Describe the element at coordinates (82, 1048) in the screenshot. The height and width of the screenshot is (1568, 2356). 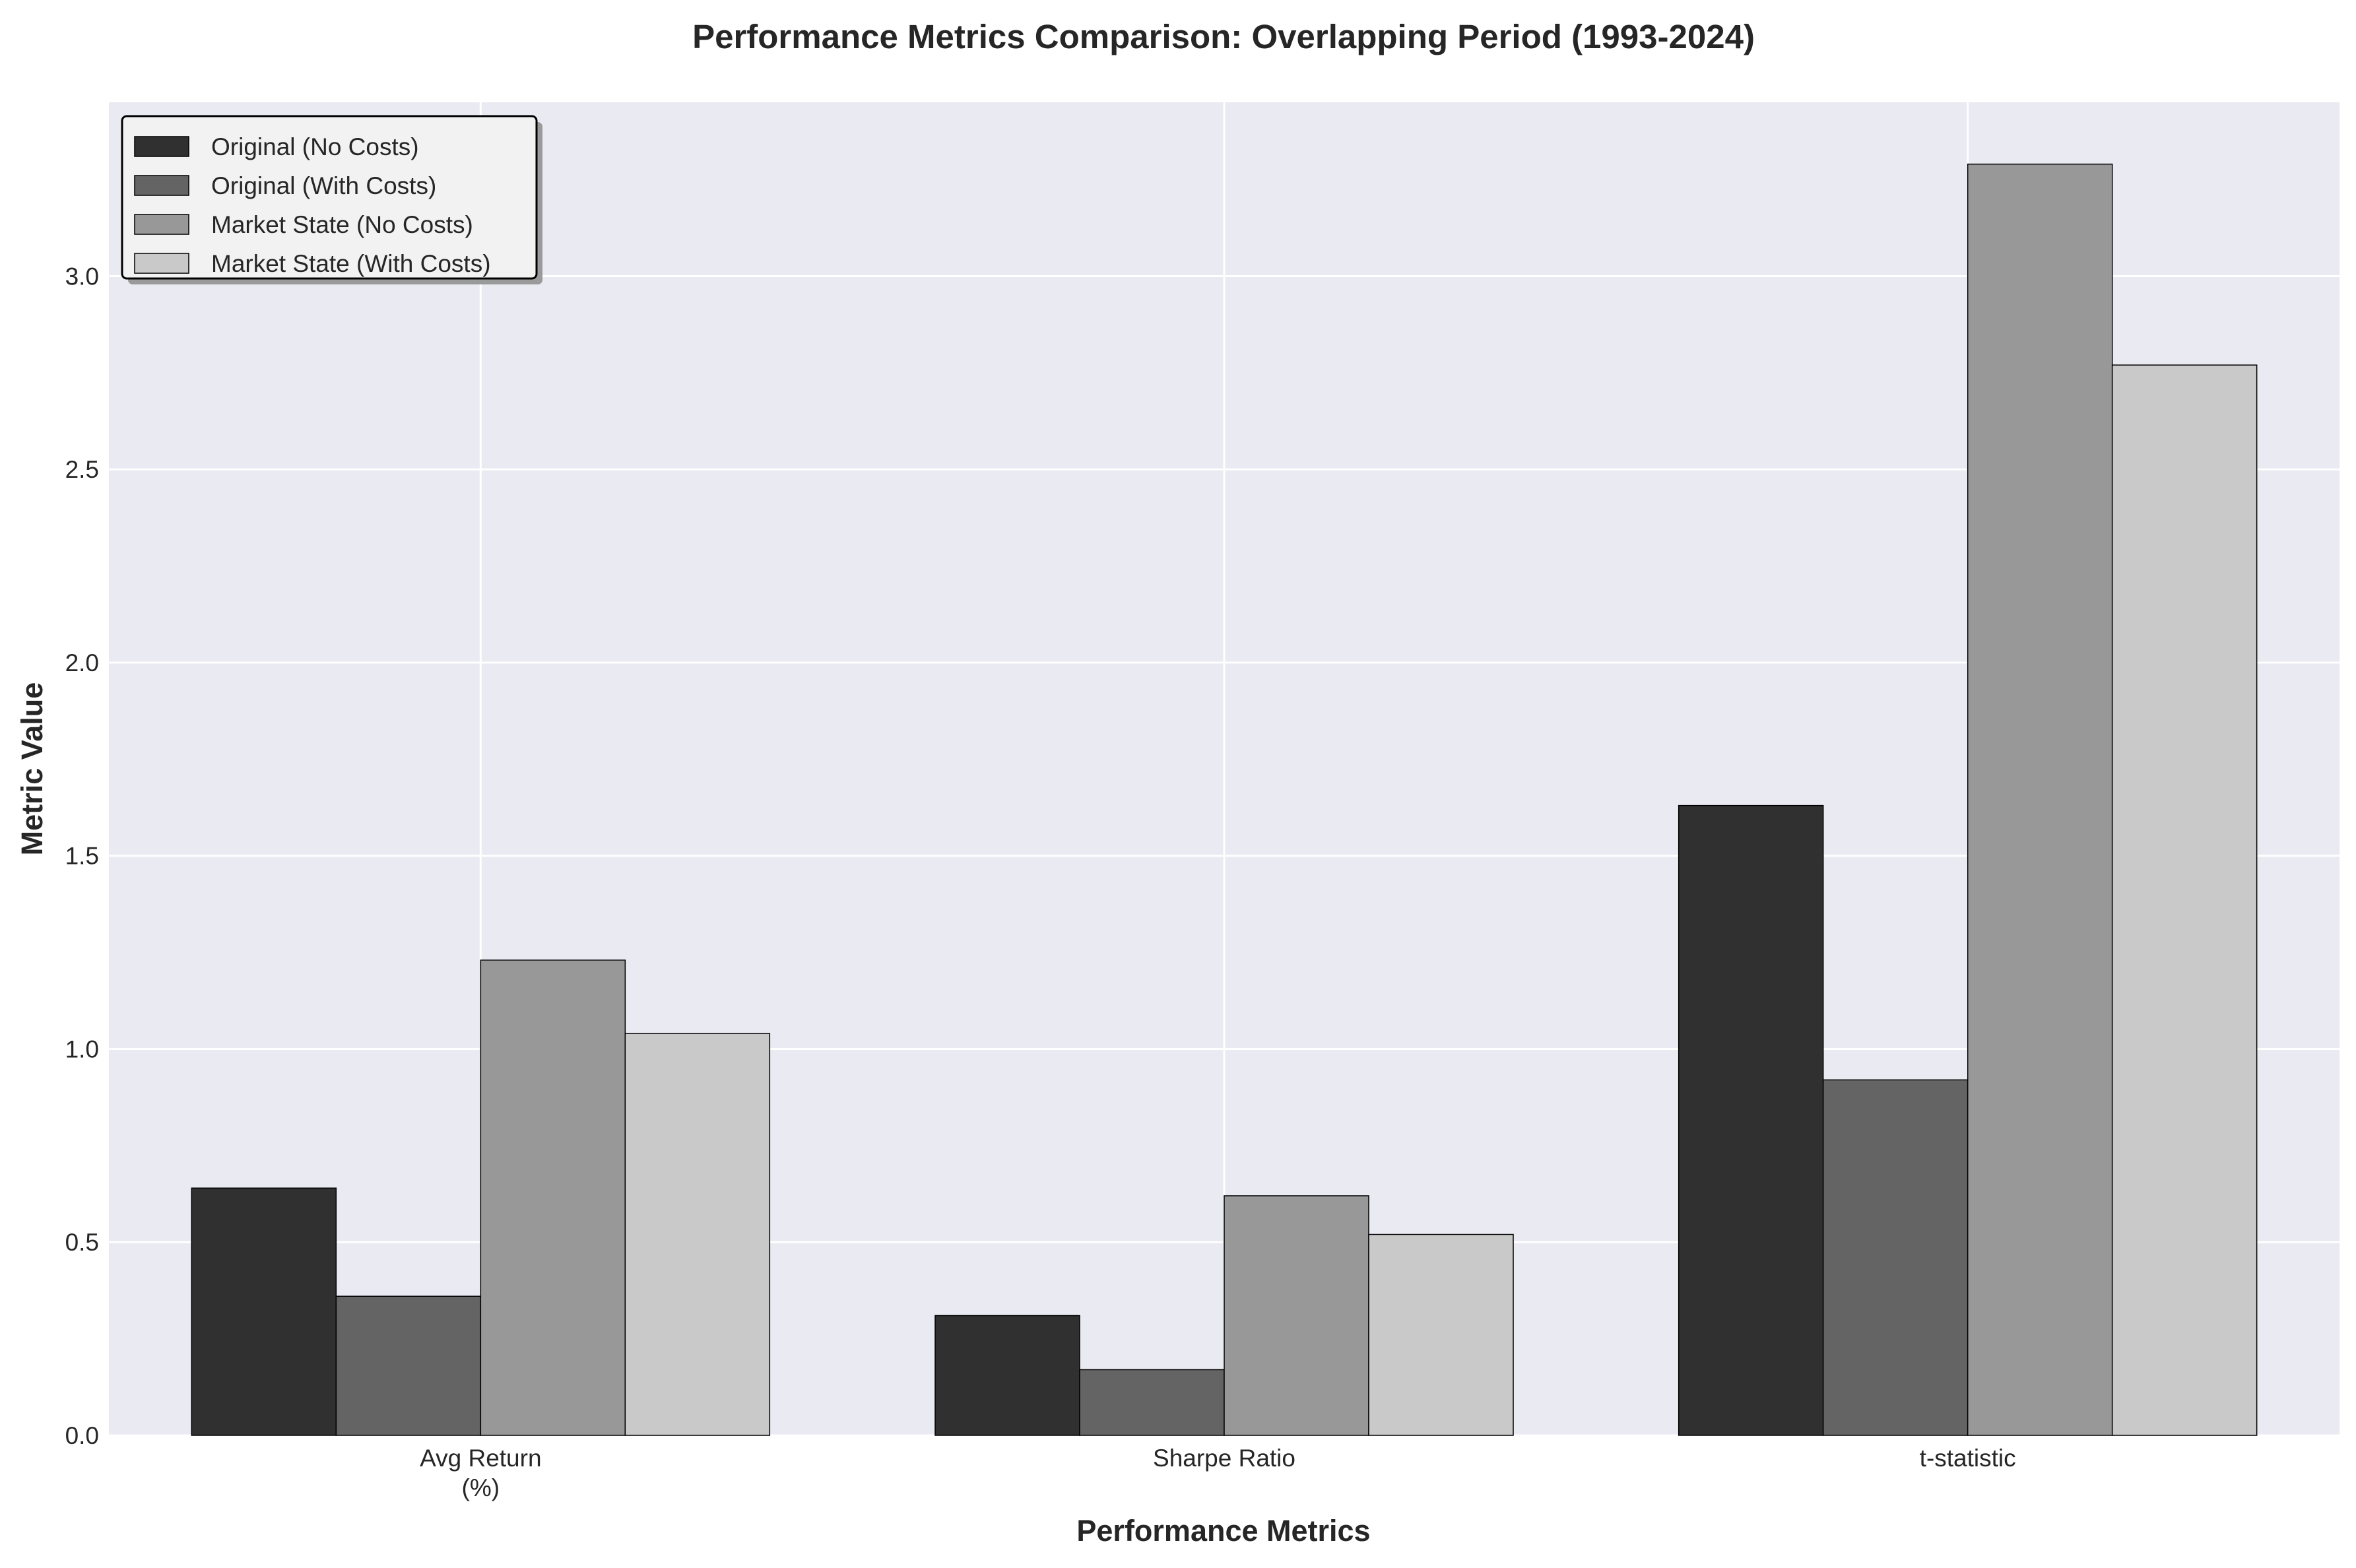
I see `y-tick-label: 1.0` at that location.